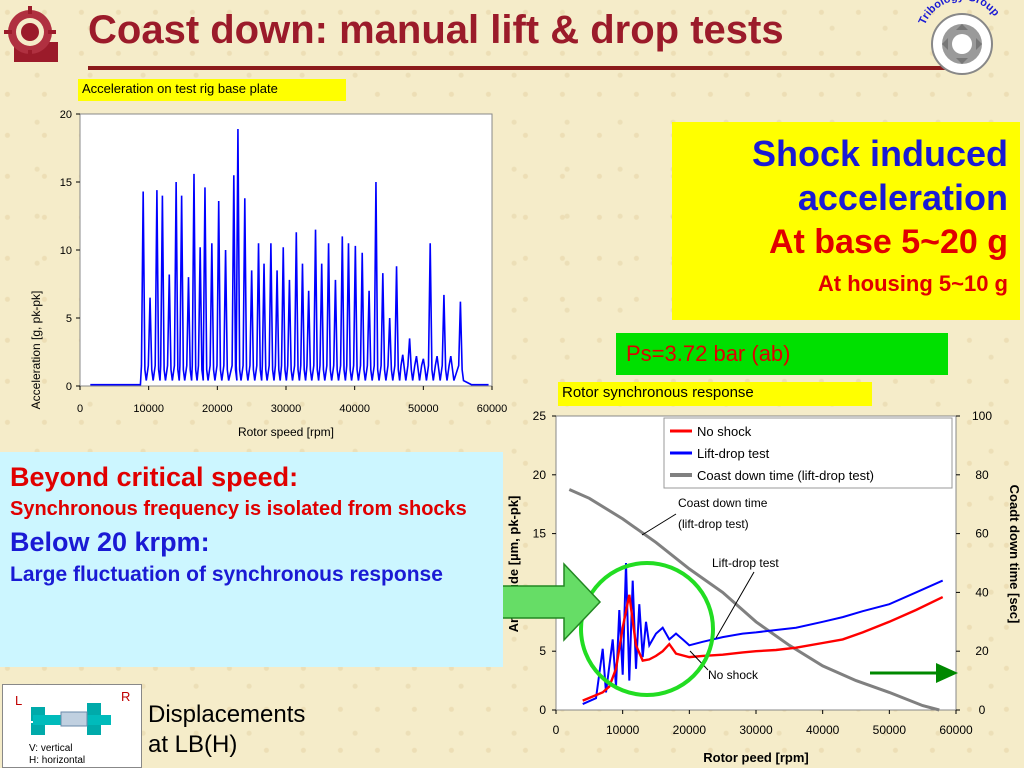  Describe the element at coordinates (982, 592) in the screenshot. I see `sync-y2-tick-label: 40` at that location.